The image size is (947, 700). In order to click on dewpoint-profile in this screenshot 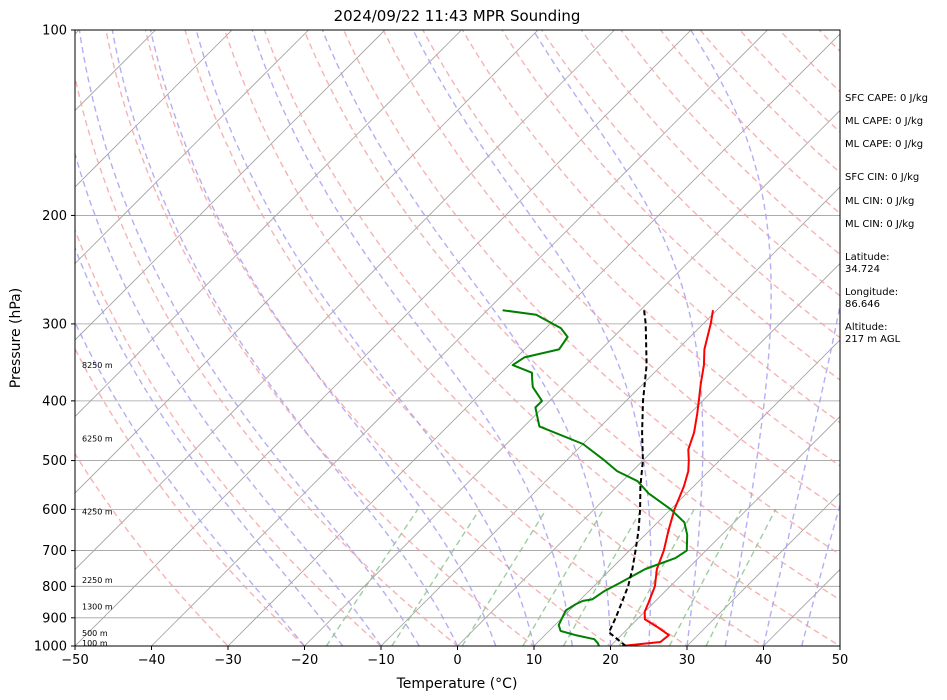, I will do `click(595, 477)`.